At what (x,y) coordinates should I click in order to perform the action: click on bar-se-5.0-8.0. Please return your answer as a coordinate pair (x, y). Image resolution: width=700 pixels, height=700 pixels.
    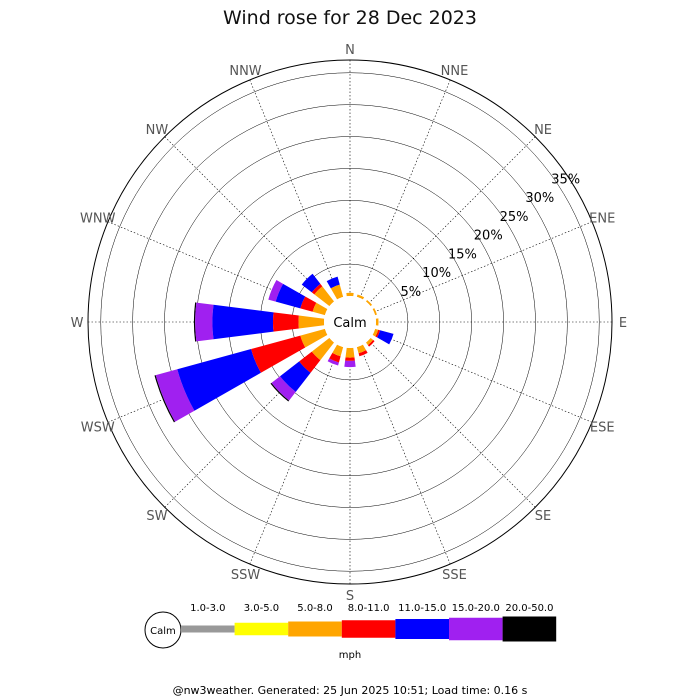
    Looking at the image, I should click on (369, 341).